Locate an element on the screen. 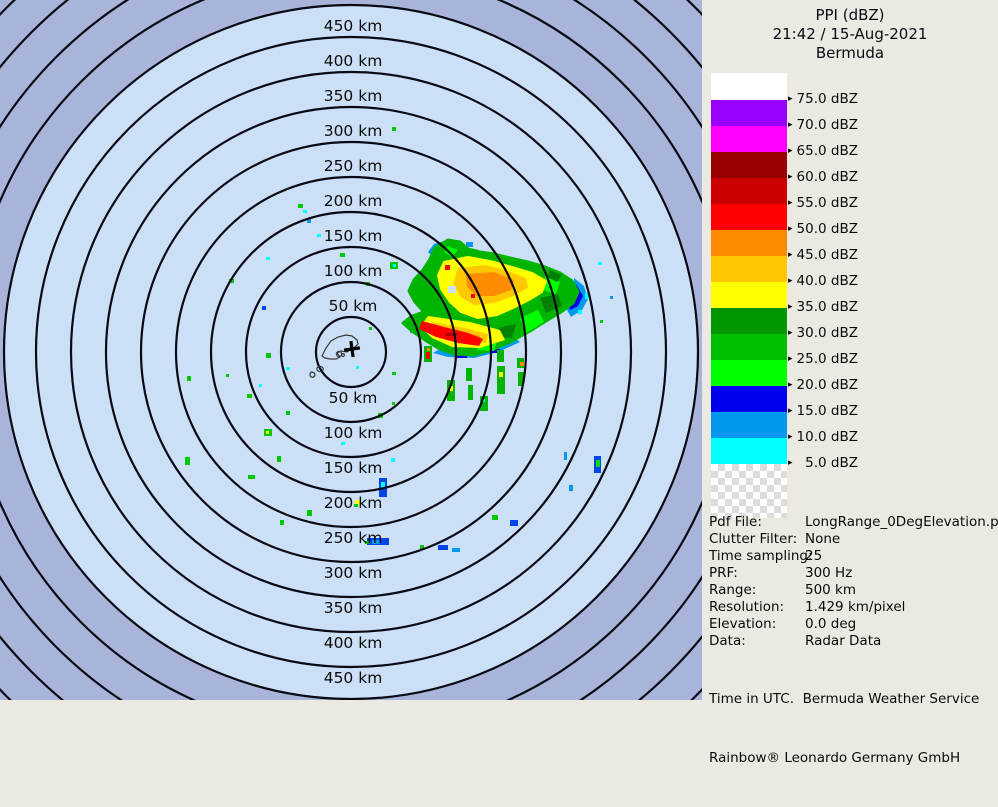 Image resolution: width=998 pixels, height=807 pixels. legend-label: ▸ 25.0 dBZ is located at coordinates (823, 359).